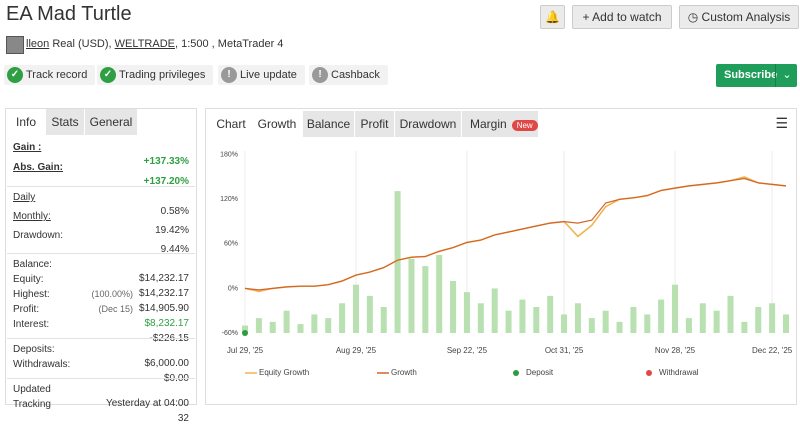  Describe the element at coordinates (101, 204) in the screenshot. I see `stat-row: Daily 0.58%` at that location.